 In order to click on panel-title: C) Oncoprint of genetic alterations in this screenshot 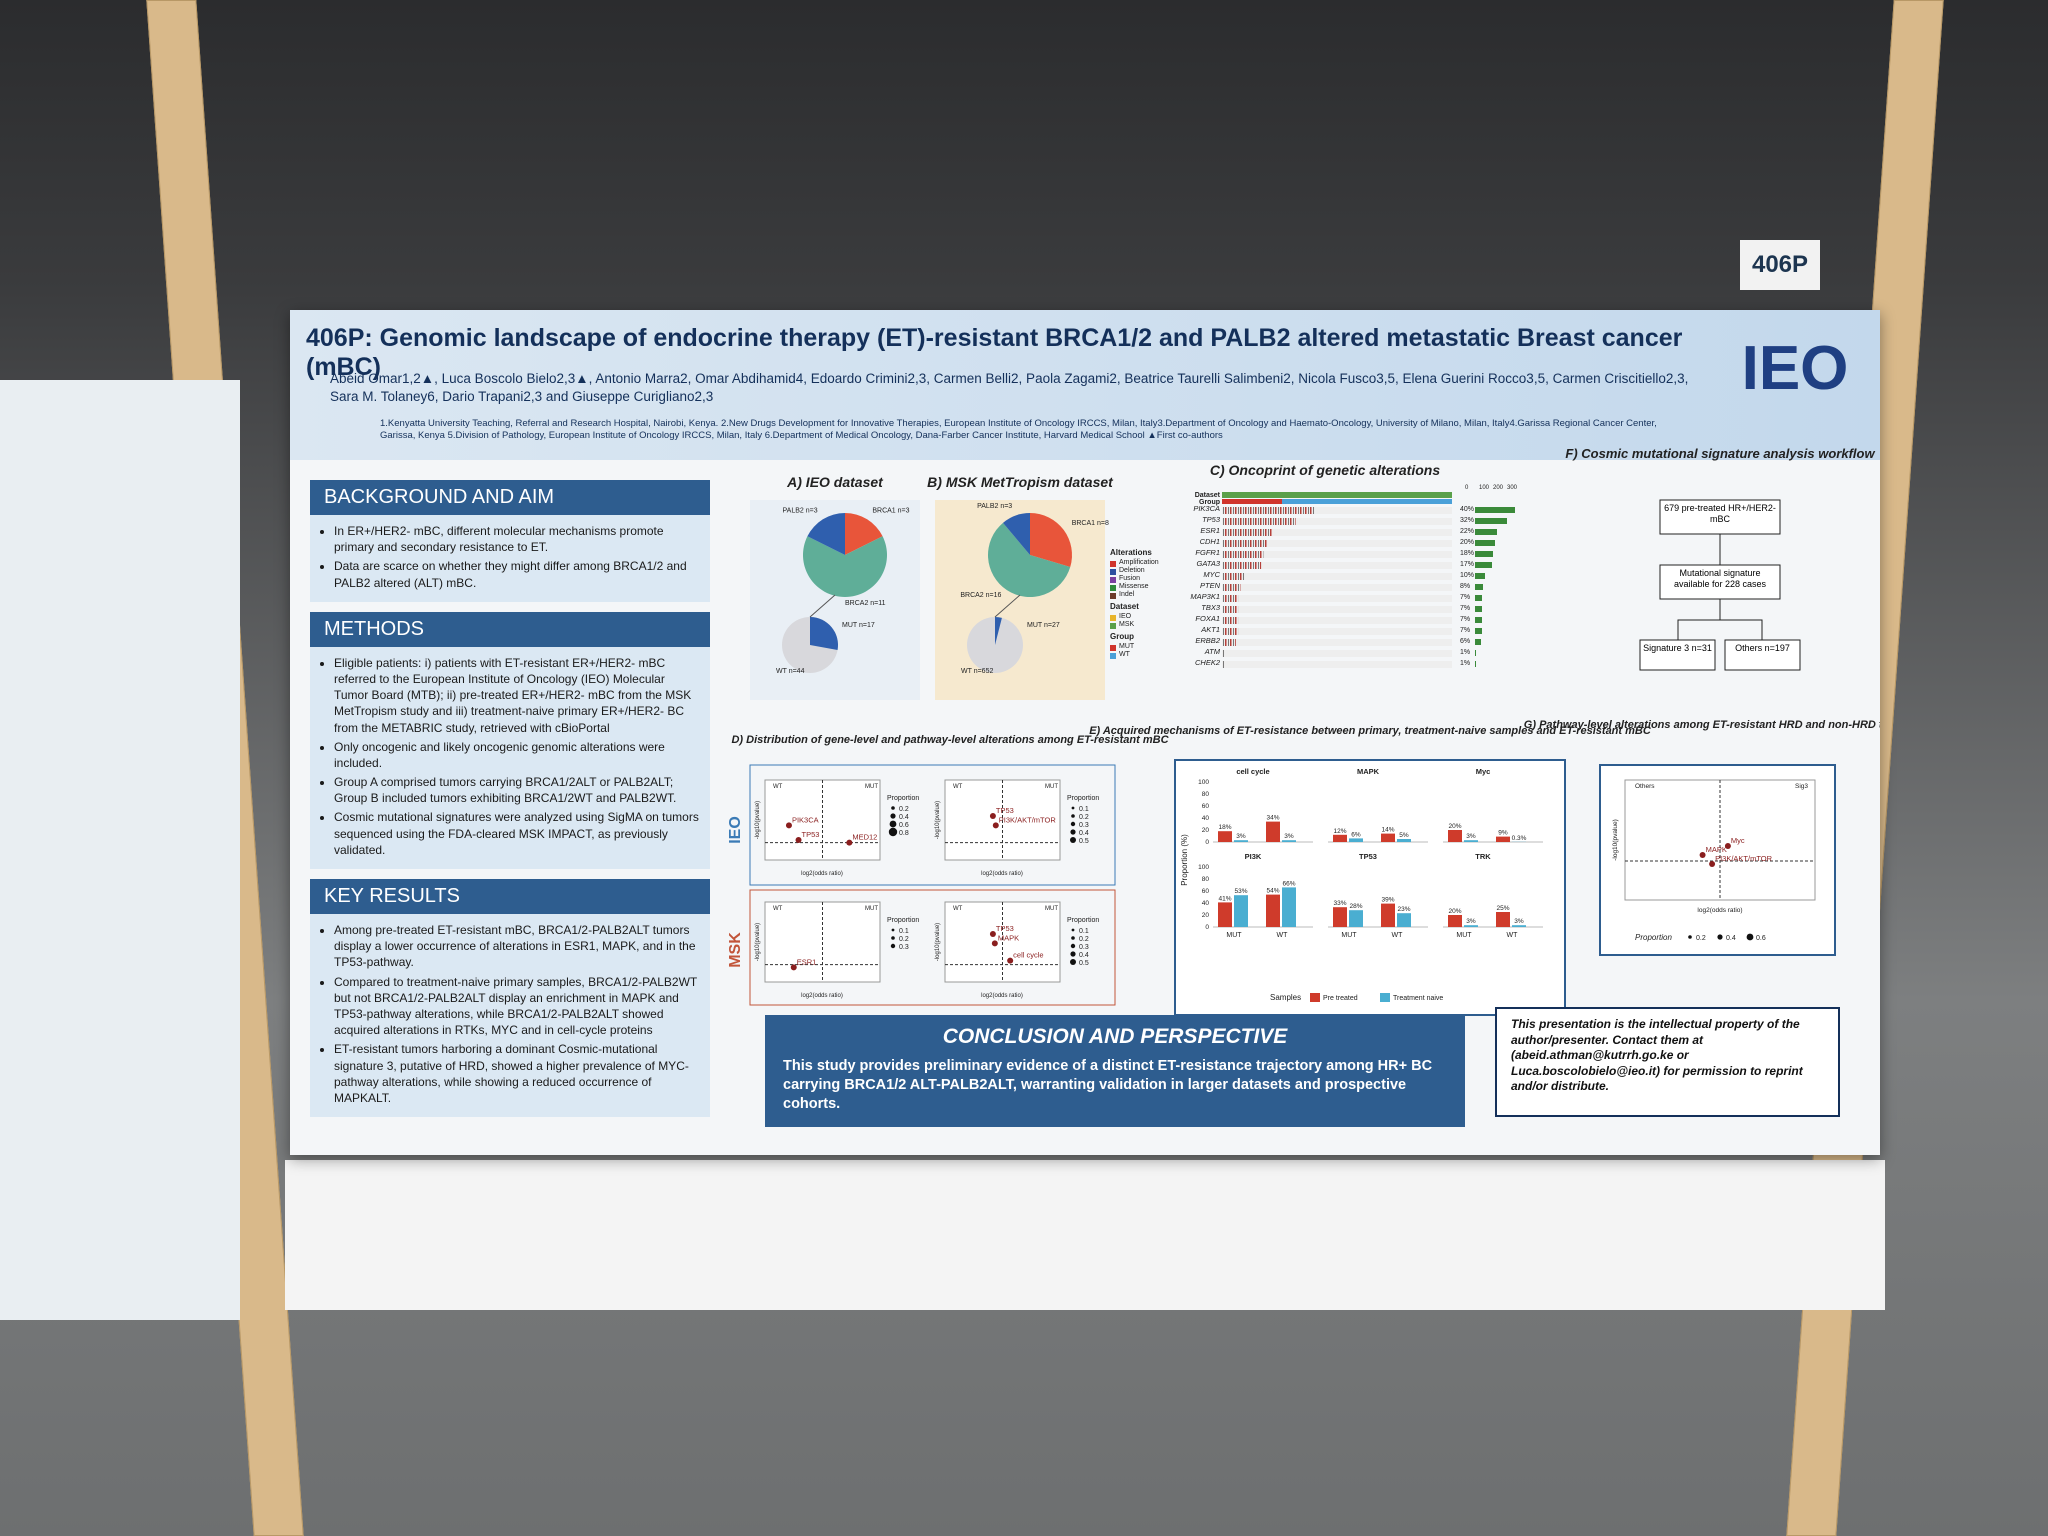, I will do `click(1325, 470)`.